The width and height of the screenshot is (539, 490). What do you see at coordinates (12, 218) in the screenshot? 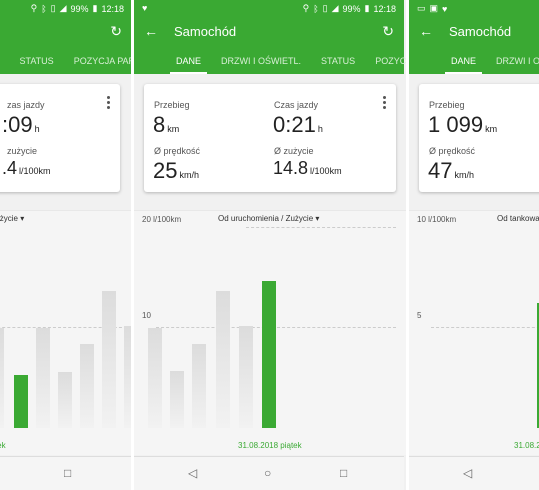
I see `chart-mode-selector: / Zużycie ▾` at bounding box center [12, 218].